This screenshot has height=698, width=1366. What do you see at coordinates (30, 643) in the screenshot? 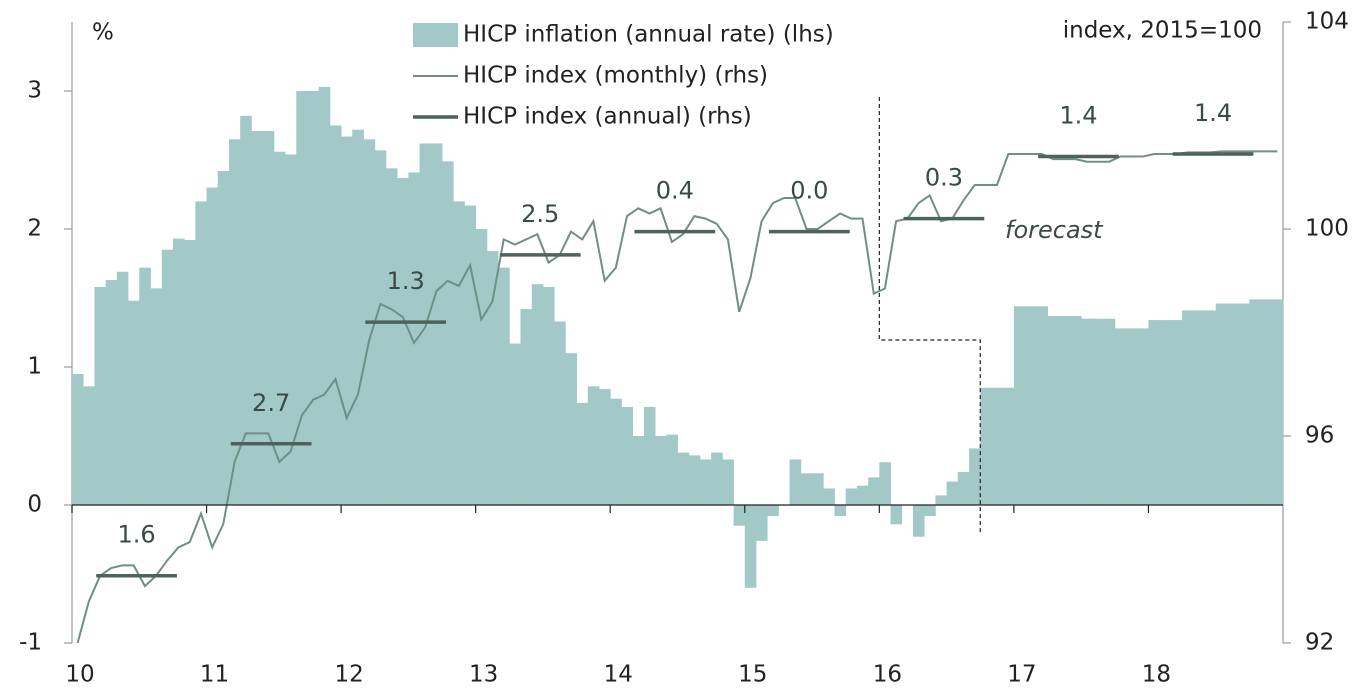
I see `y-tick-label: -1` at bounding box center [30, 643].